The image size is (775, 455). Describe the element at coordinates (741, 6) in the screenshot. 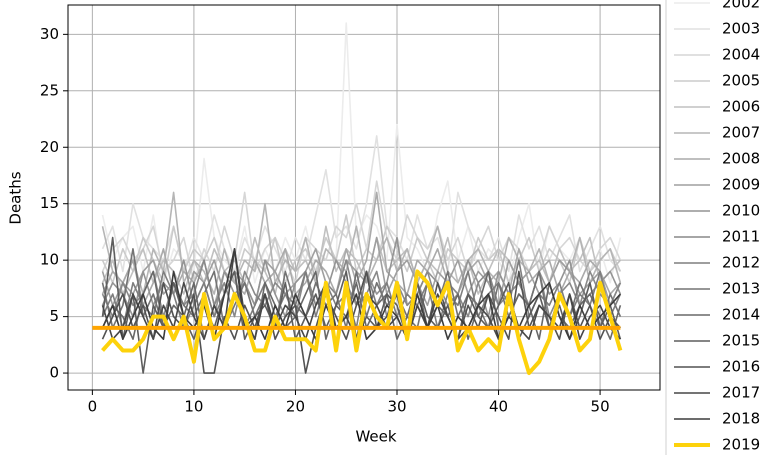

I see `legend-label: 2002` at that location.